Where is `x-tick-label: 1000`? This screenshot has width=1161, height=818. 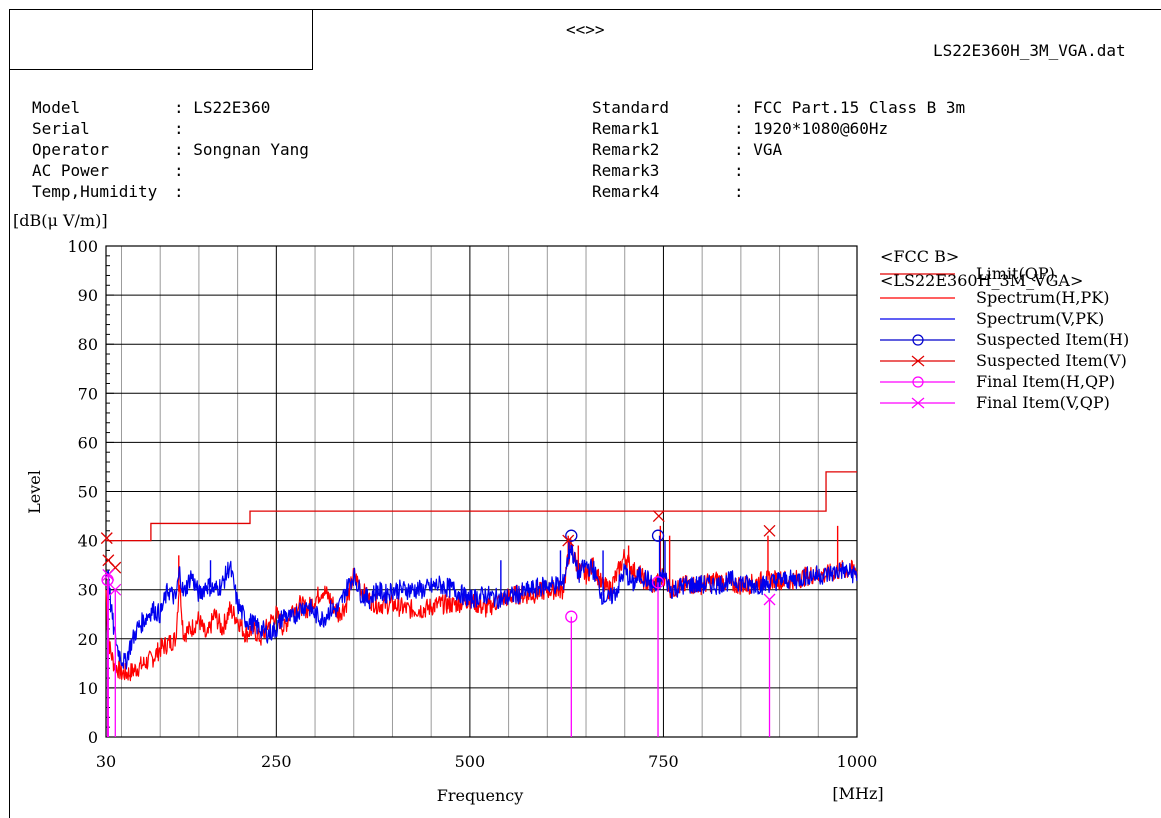 x-tick-label: 1000 is located at coordinates (857, 761).